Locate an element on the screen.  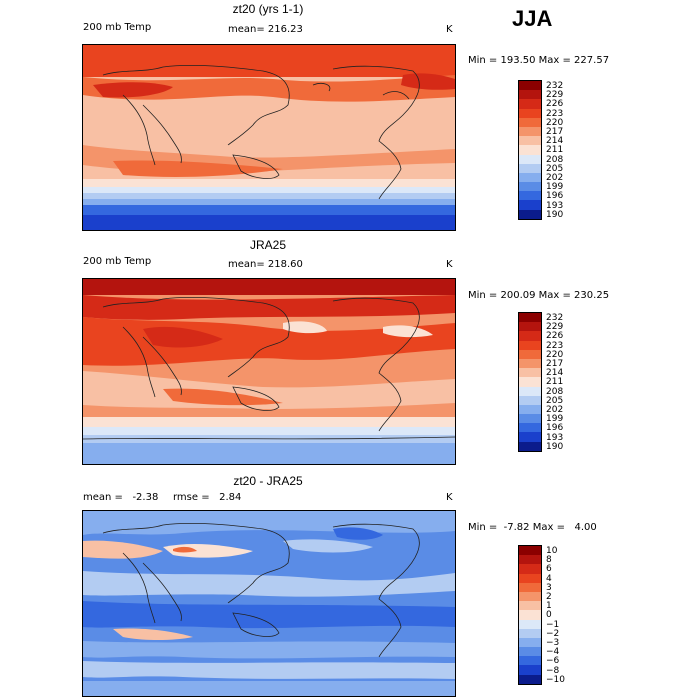
panel1-colorbar is located at coordinates (530, 150).